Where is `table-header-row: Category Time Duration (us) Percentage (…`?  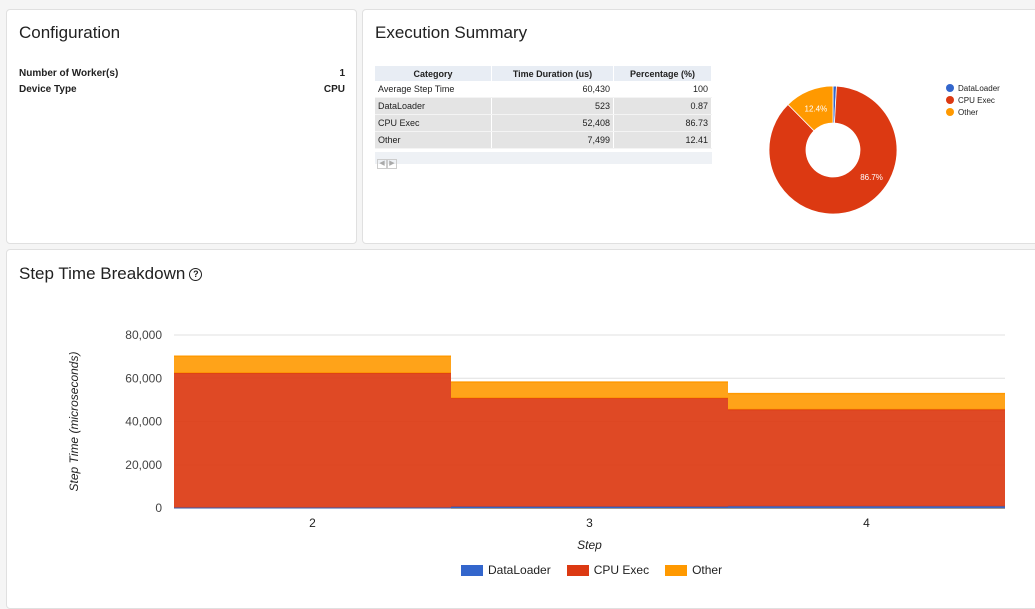 table-header-row: Category Time Duration (us) Percentage (… is located at coordinates (543, 73).